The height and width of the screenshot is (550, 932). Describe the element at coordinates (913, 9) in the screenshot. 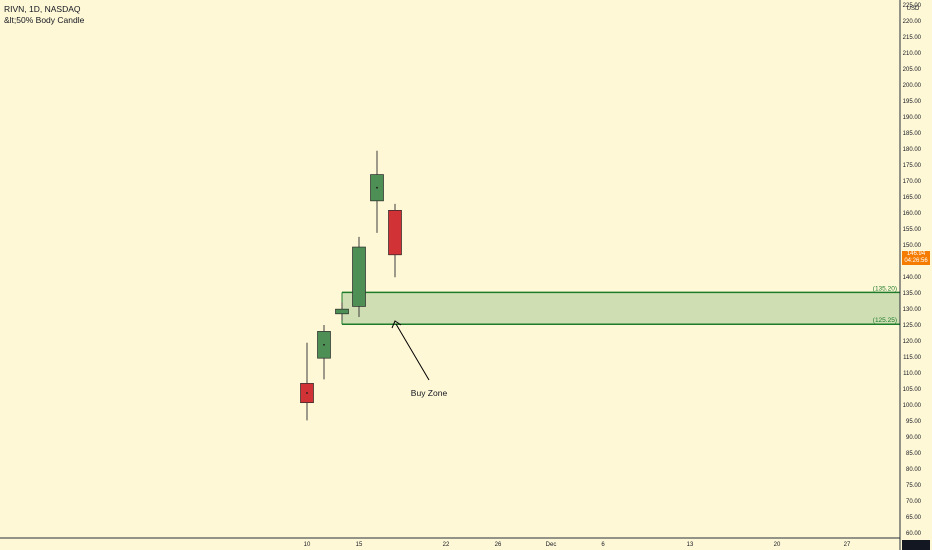

I see `currency-label: USD` at that location.